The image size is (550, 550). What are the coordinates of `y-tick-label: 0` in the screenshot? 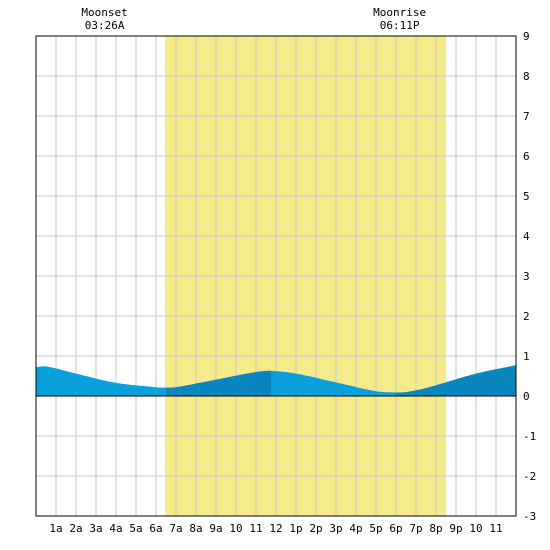 It's located at (526, 396).